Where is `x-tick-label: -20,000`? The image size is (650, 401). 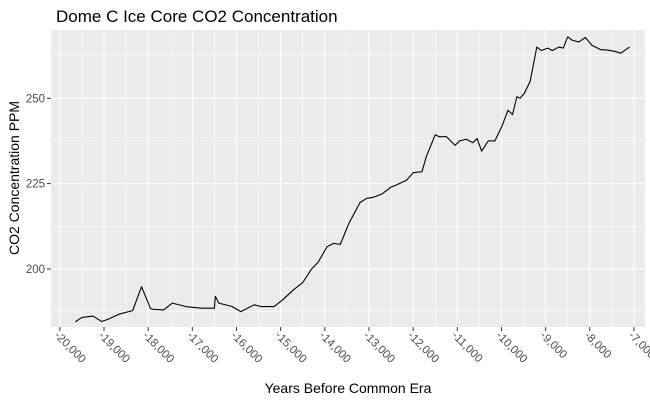 x-tick-label: -20,000 is located at coordinates (70, 348).